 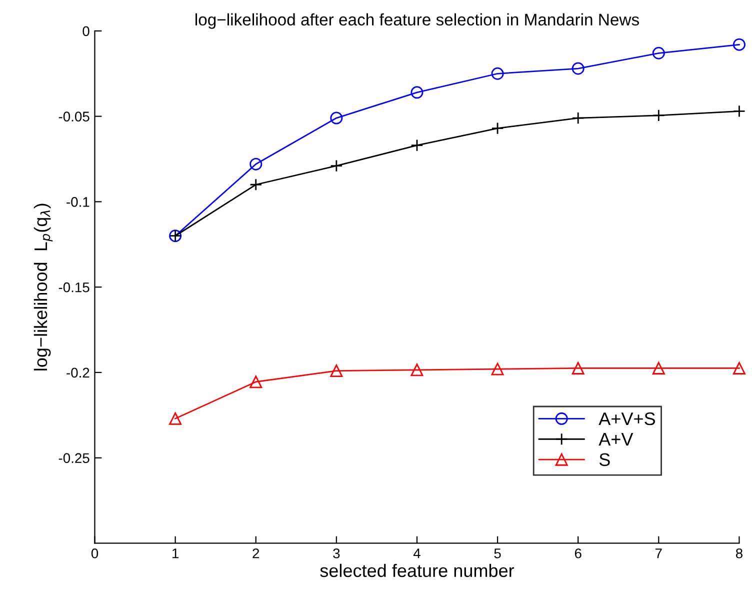 I want to click on x-tick-label: 5, so click(x=497, y=553).